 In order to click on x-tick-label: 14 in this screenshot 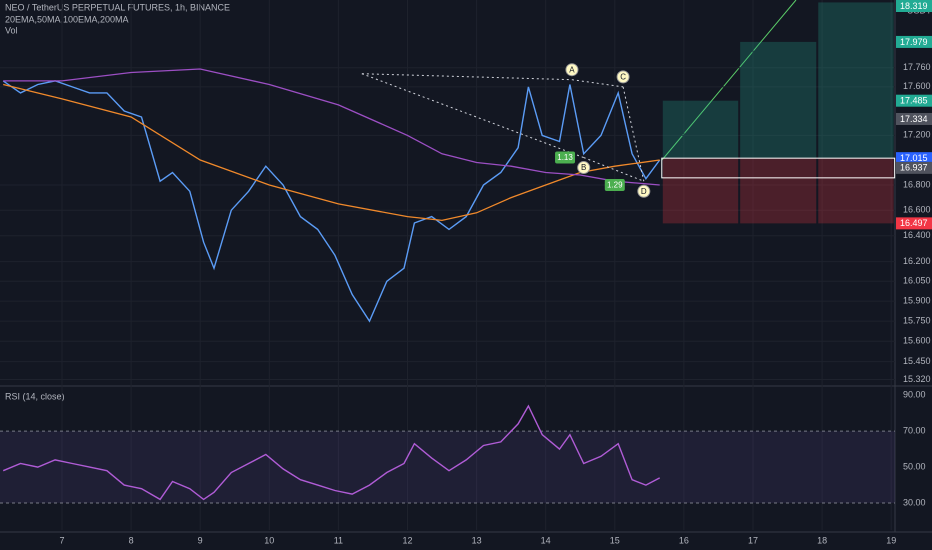, I will do `click(546, 540)`.